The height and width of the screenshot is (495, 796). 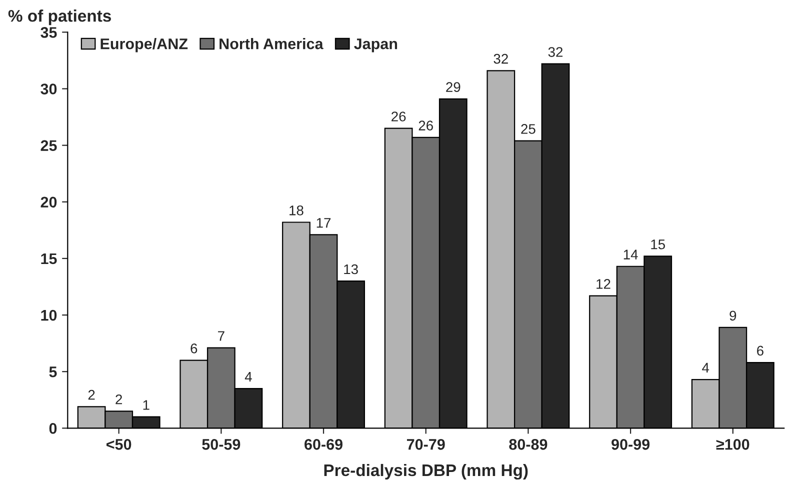 What do you see at coordinates (323, 444) in the screenshot?
I see `x-tick-label: 60-69` at bounding box center [323, 444].